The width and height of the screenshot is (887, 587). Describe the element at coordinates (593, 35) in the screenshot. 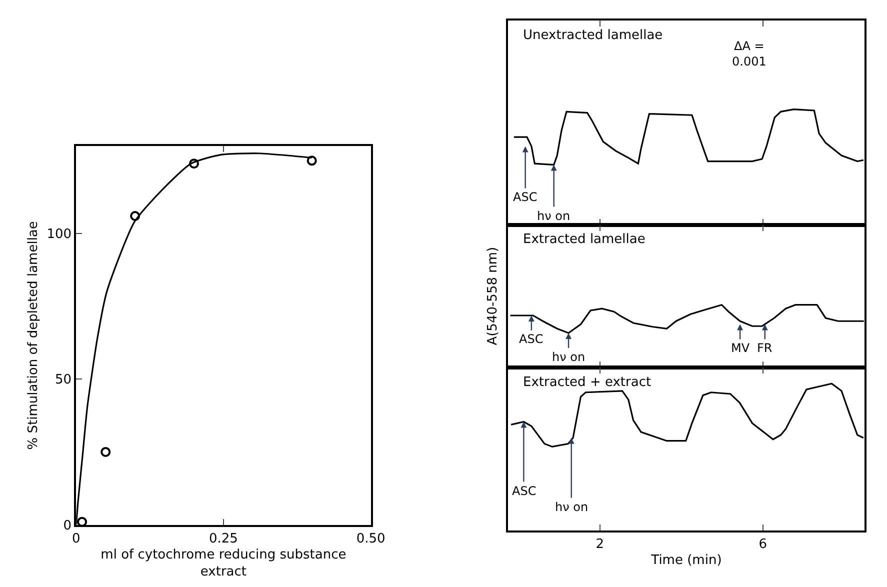

I see `chart-title: Unextracted lamellae` at that location.